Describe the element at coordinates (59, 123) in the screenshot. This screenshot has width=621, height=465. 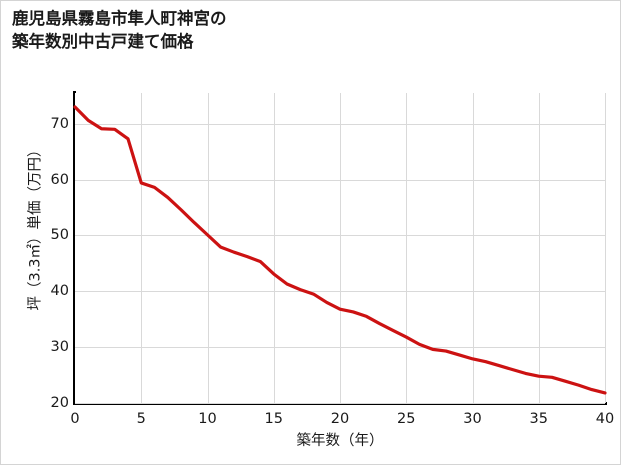
I see `y-tick-label-70: 70` at that location.